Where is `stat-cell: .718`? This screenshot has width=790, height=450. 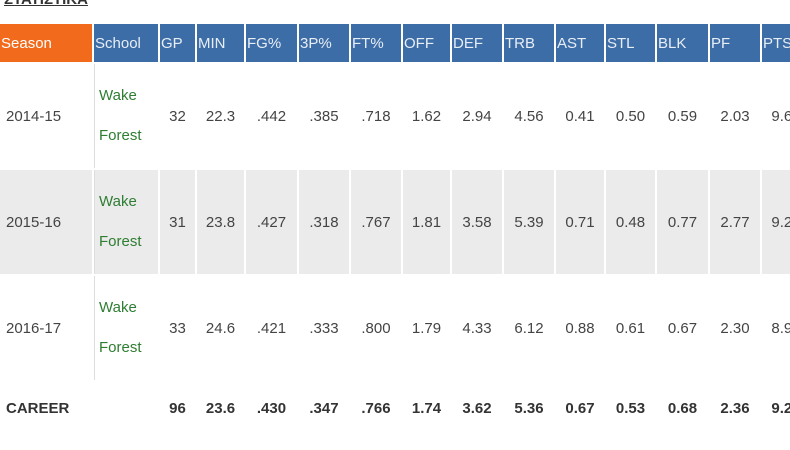
stat-cell: .718 is located at coordinates (376, 116).